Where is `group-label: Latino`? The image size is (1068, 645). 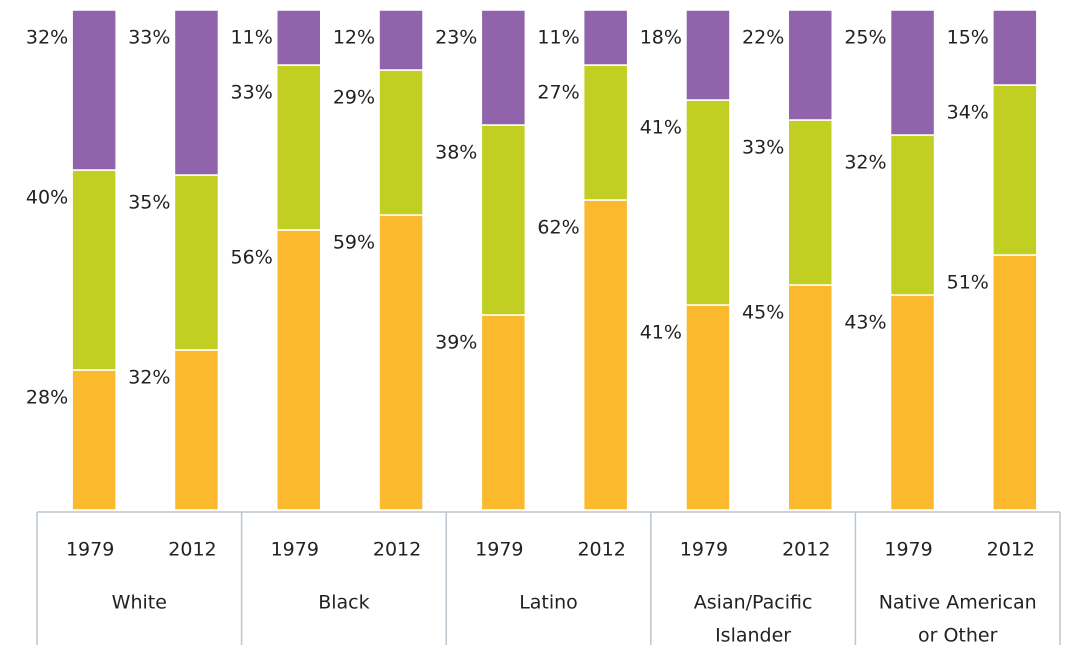
group-label: Latino is located at coordinates (548, 603).